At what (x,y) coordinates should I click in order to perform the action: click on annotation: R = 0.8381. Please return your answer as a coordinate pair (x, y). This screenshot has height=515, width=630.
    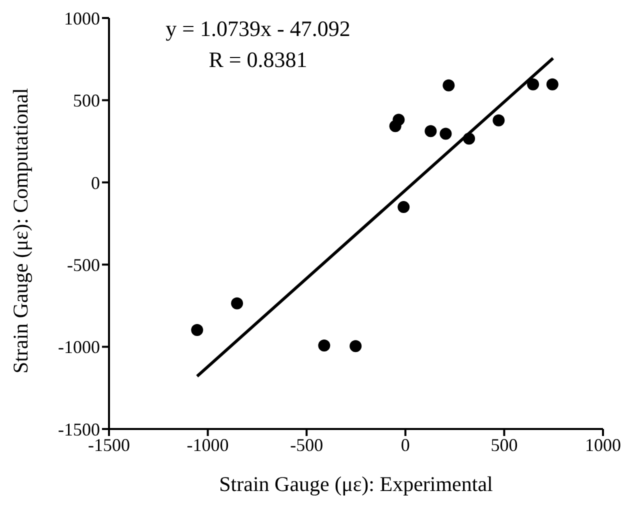
    Looking at the image, I should click on (258, 60).